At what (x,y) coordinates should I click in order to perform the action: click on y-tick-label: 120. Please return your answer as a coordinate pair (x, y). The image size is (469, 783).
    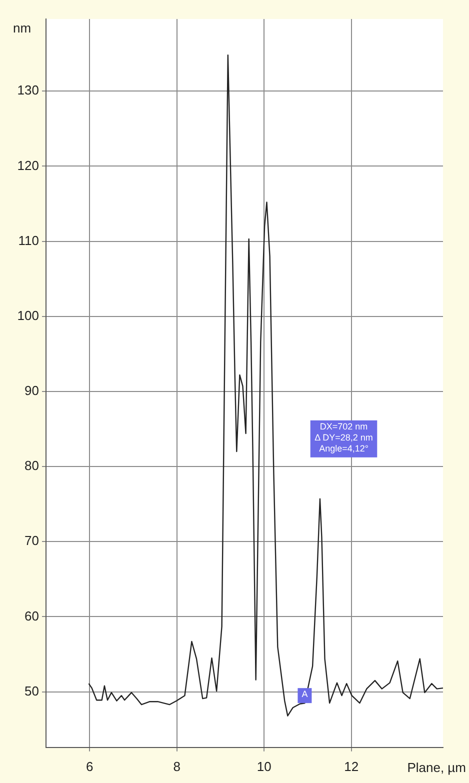
    Looking at the image, I should click on (28, 165).